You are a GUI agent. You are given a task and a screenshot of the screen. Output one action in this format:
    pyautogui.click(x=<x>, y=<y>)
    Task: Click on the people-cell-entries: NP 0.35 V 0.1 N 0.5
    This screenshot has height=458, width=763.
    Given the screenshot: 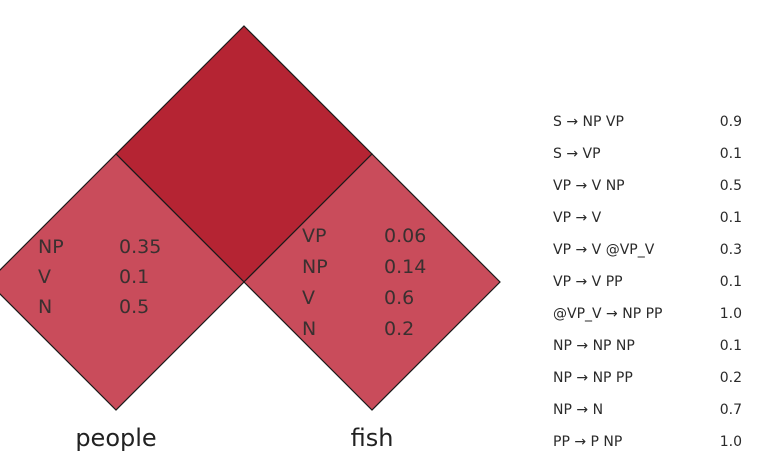 What is the action you would take?
    pyautogui.click(x=99, y=277)
    